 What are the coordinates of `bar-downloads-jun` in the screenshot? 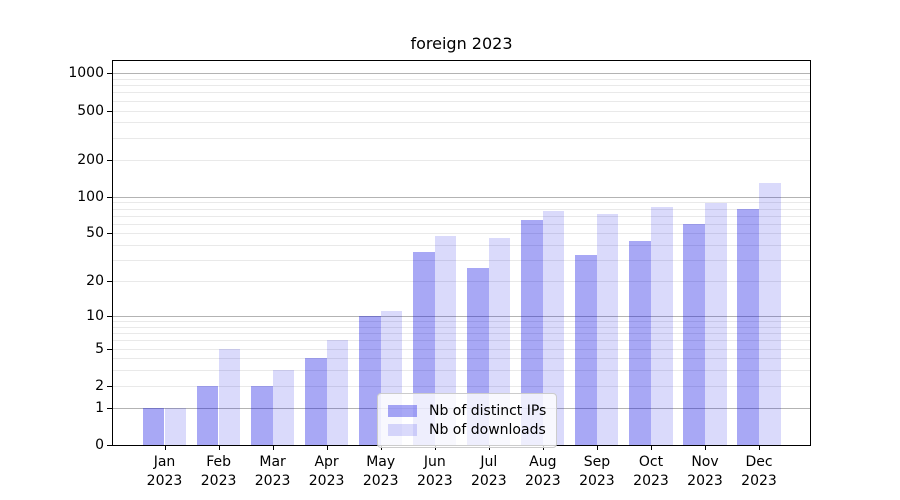 It's located at (445, 340).